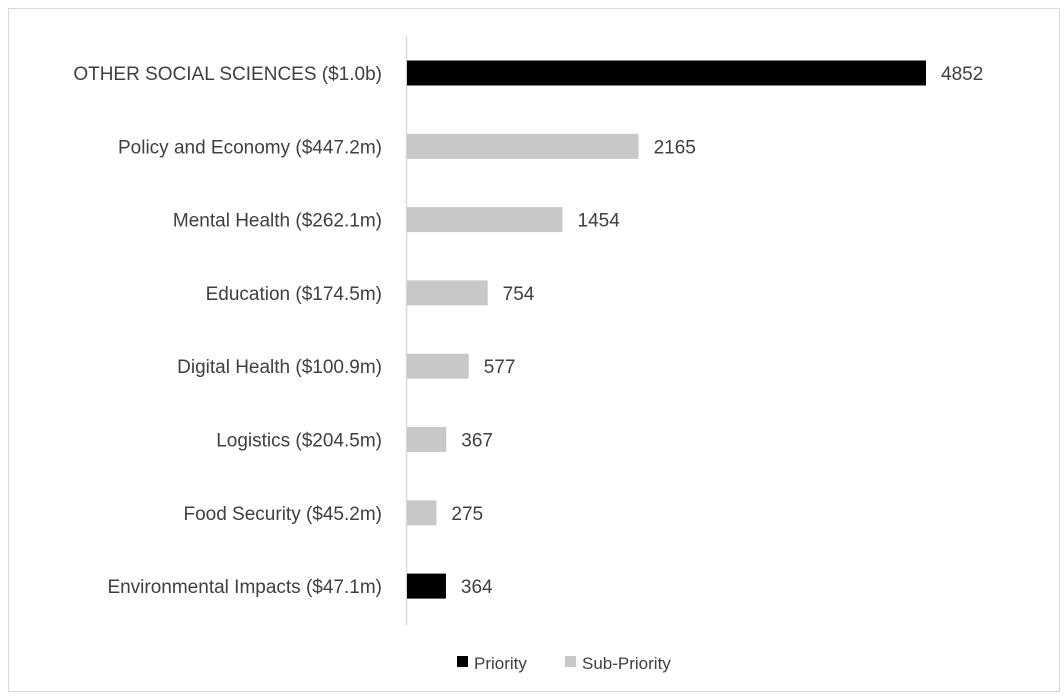 Image resolution: width=1064 pixels, height=696 pixels. I want to click on category-label: OTHER SOCIAL SCIENCES ($1.0b), so click(227, 74).